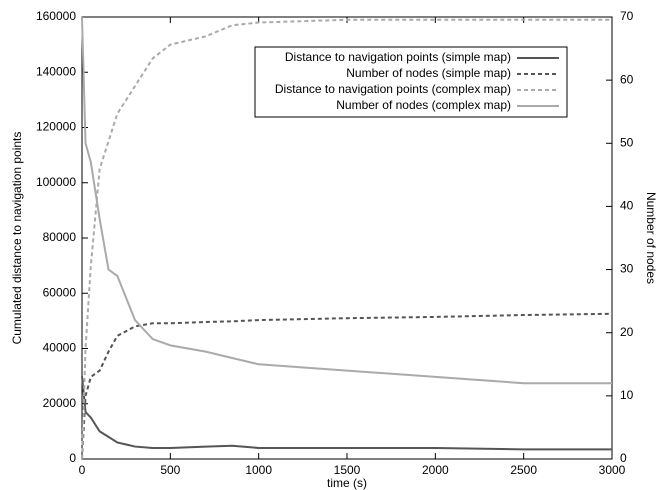 The height and width of the screenshot is (490, 668). Describe the element at coordinates (435, 470) in the screenshot. I see `x-tick-label: 2000` at that location.